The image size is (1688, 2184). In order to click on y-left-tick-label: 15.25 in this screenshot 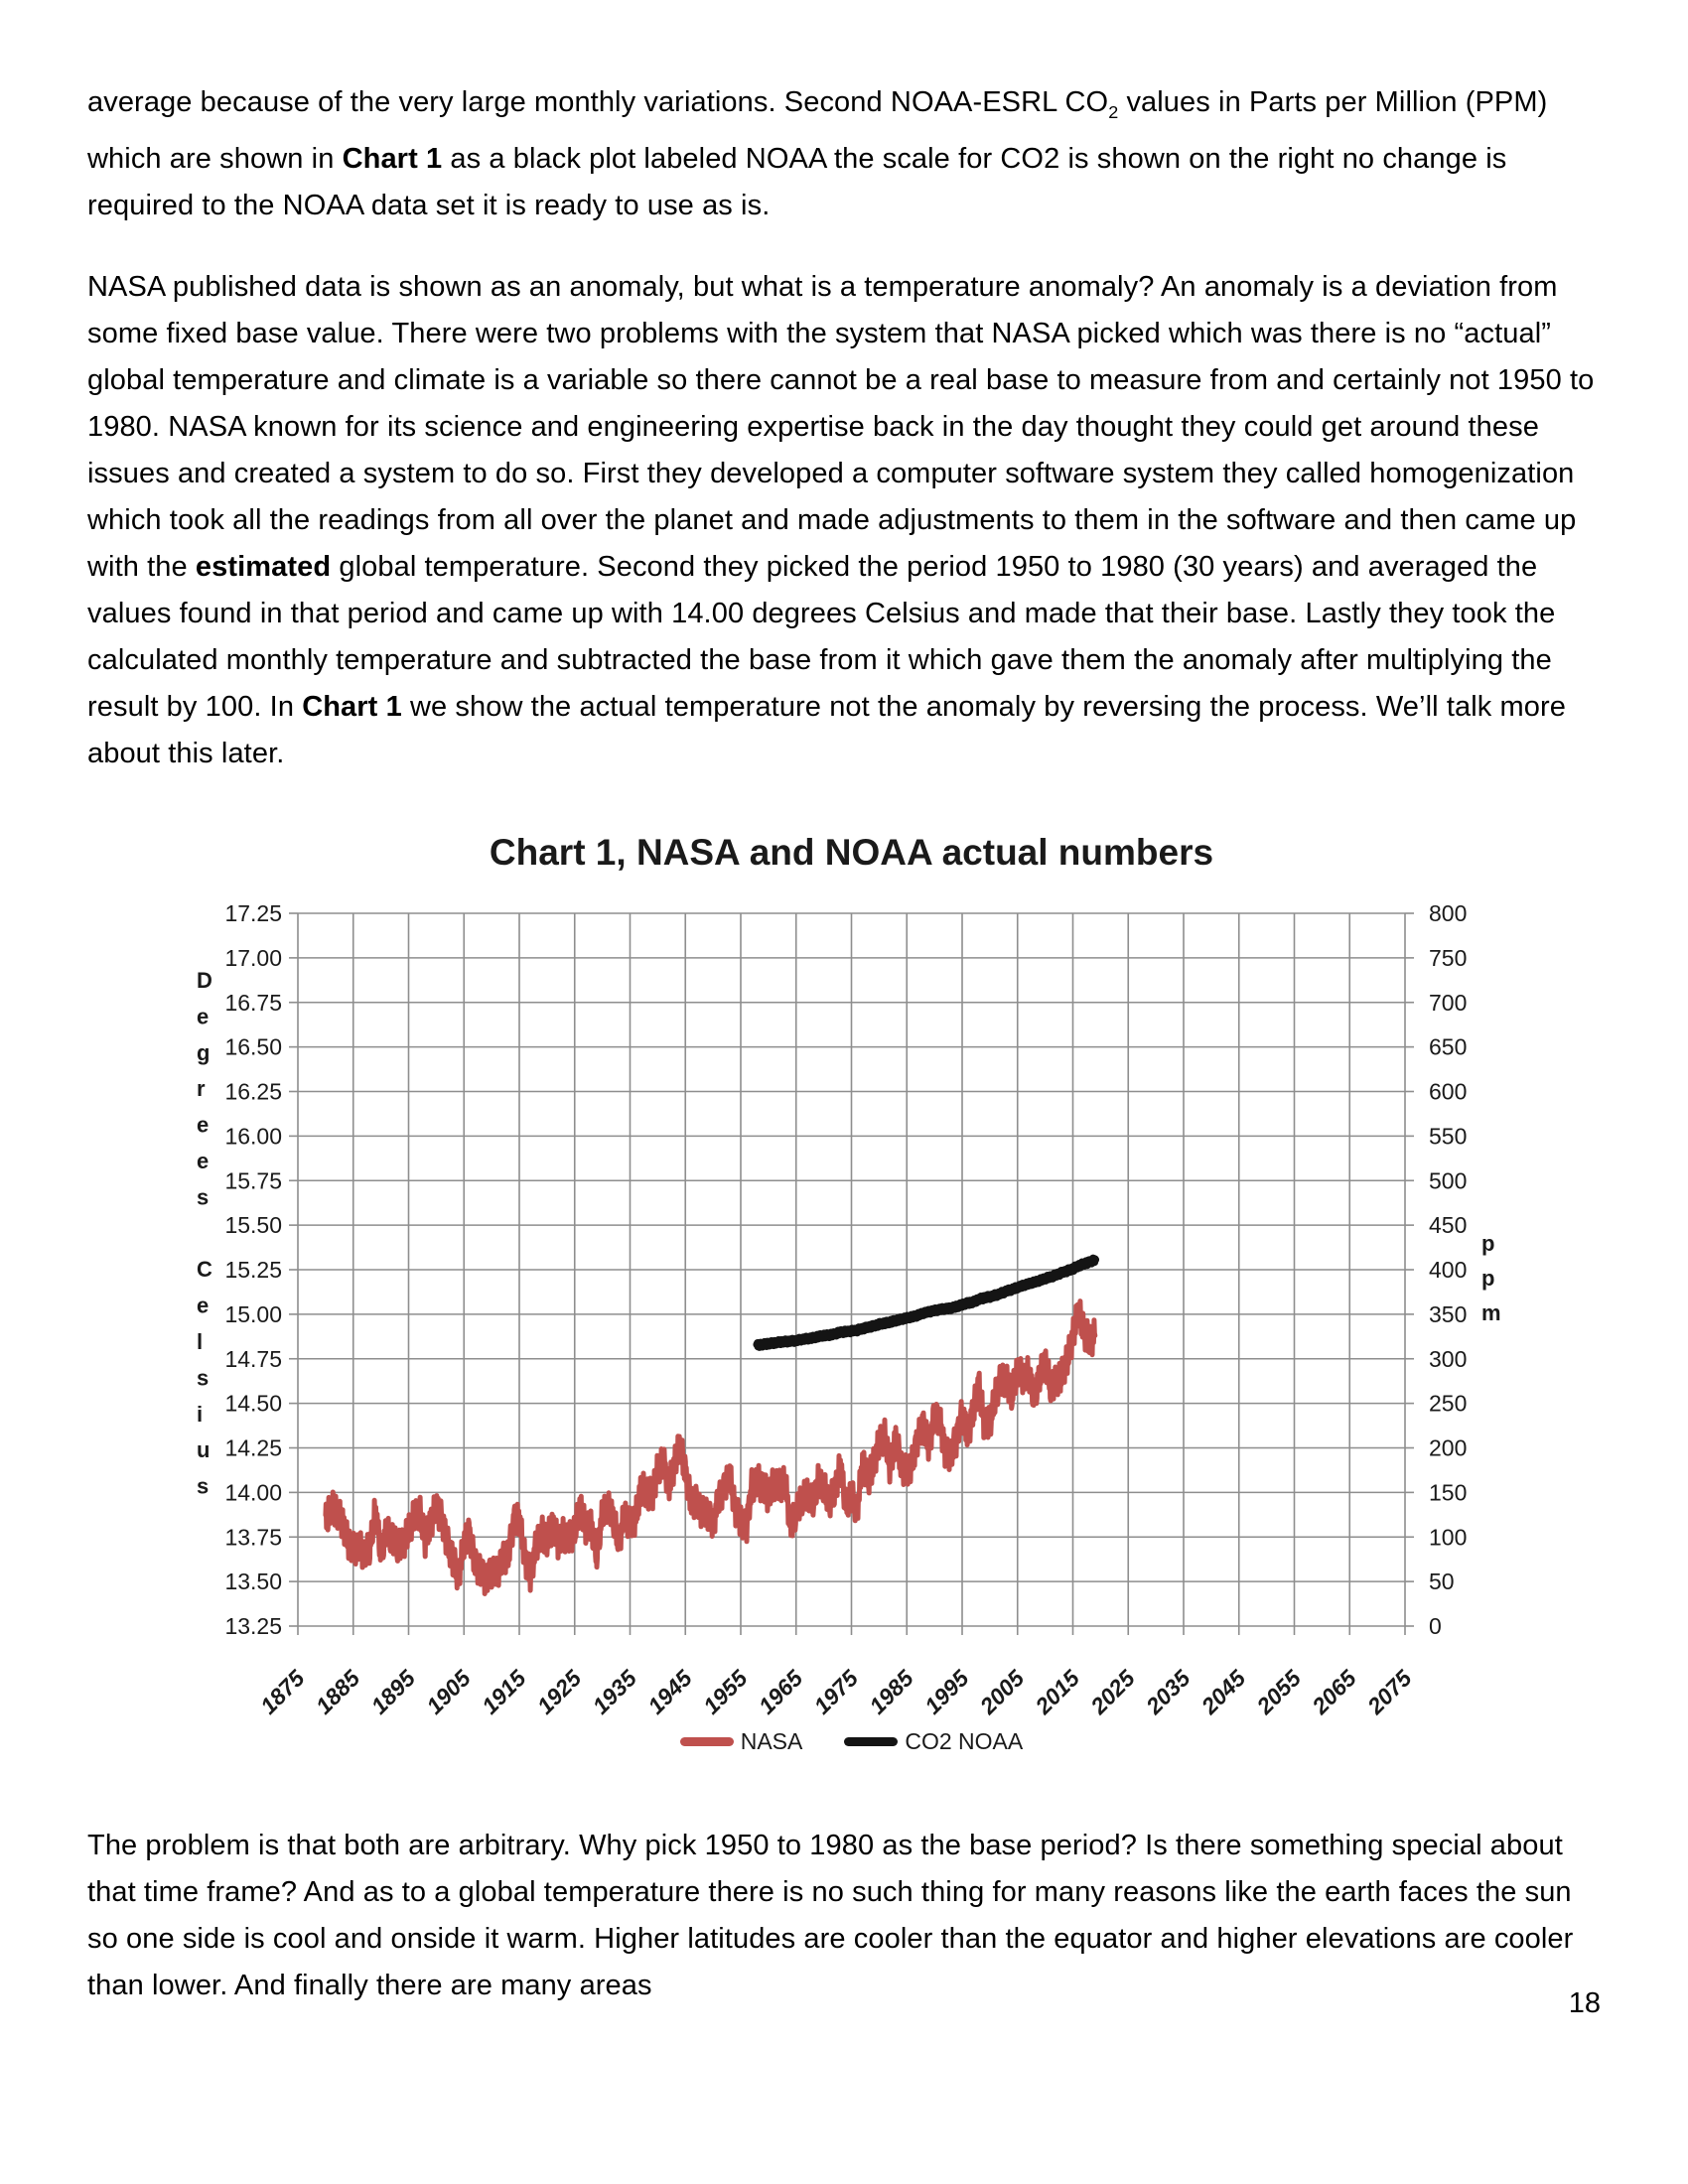, I will do `click(253, 1270)`.